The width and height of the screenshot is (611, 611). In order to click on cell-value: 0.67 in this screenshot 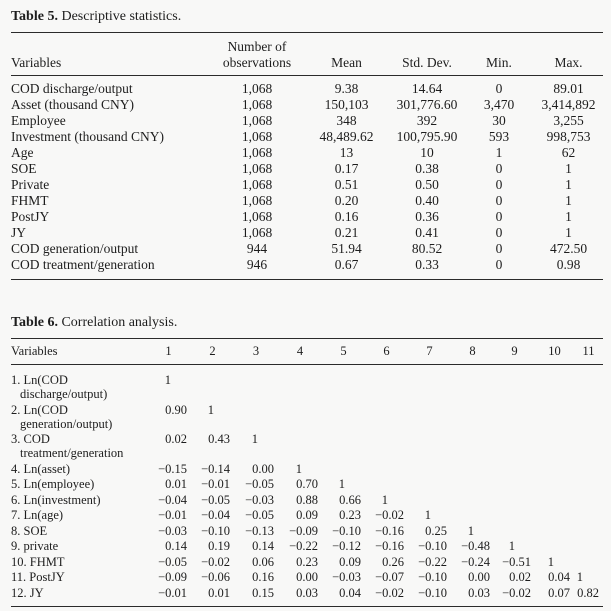, I will do `click(346, 264)`.